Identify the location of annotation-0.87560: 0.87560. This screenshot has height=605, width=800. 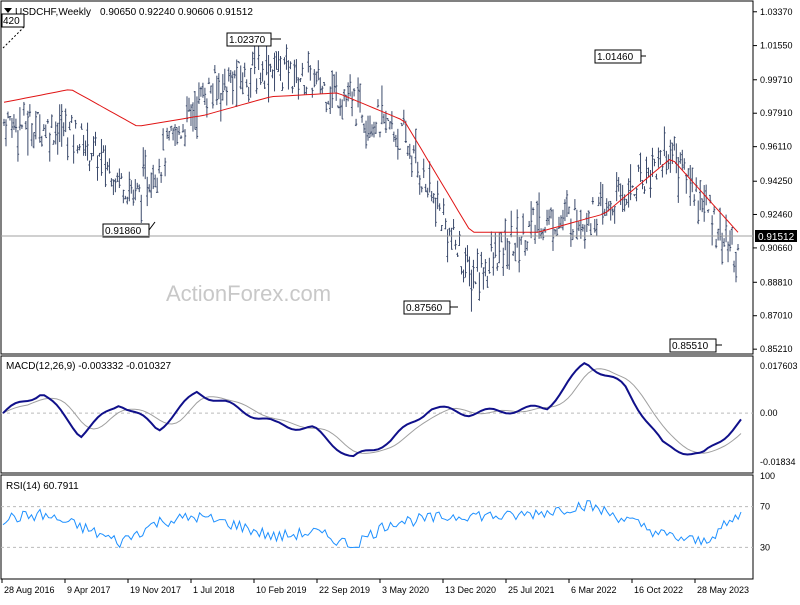
(430, 307).